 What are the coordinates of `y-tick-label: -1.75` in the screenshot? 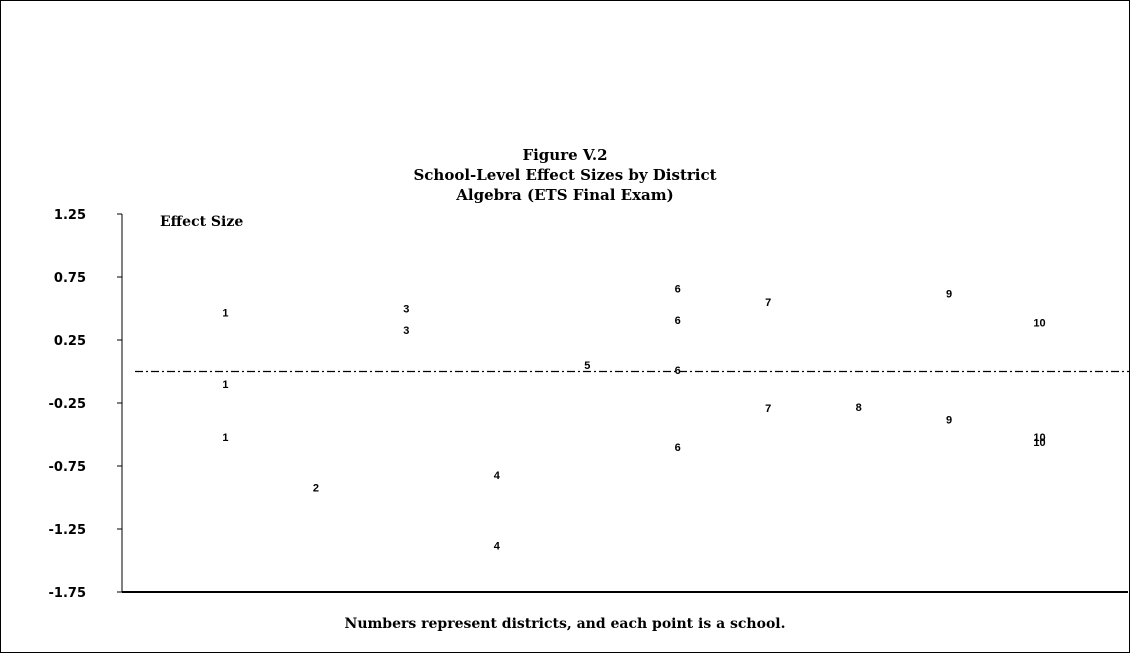 It's located at (67, 593).